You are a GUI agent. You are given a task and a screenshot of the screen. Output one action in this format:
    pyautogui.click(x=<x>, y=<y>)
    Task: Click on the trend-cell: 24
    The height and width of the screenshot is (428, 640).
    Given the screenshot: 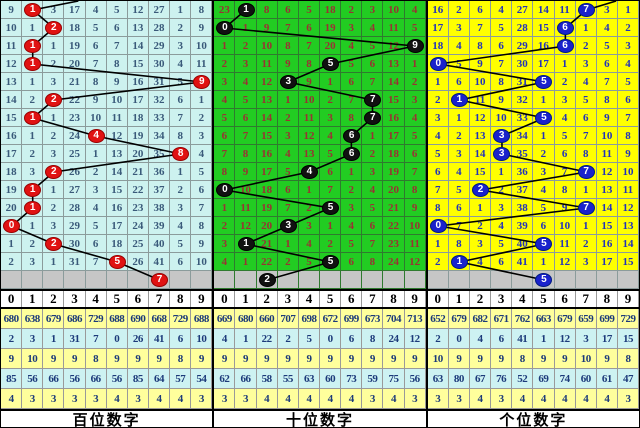 What is the action you would take?
    pyautogui.click(x=75, y=135)
    